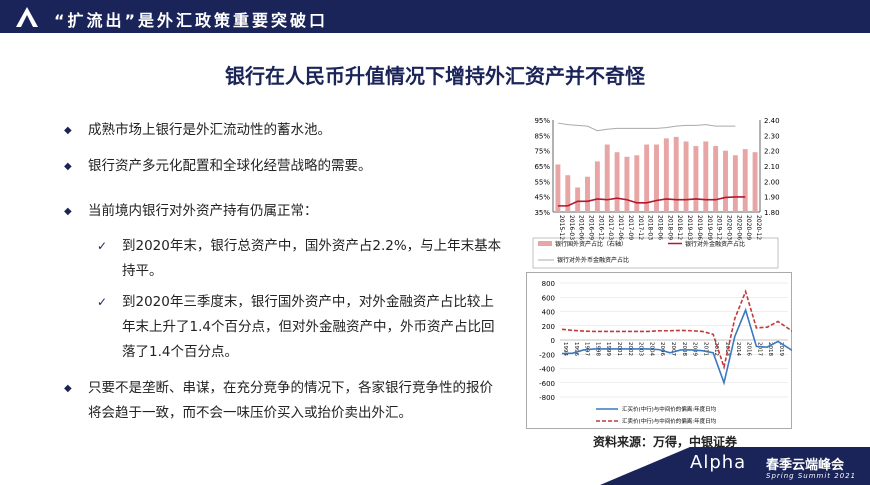 The width and height of the screenshot is (870, 485). I want to click on x-tick: 2018-09, so click(669, 227).